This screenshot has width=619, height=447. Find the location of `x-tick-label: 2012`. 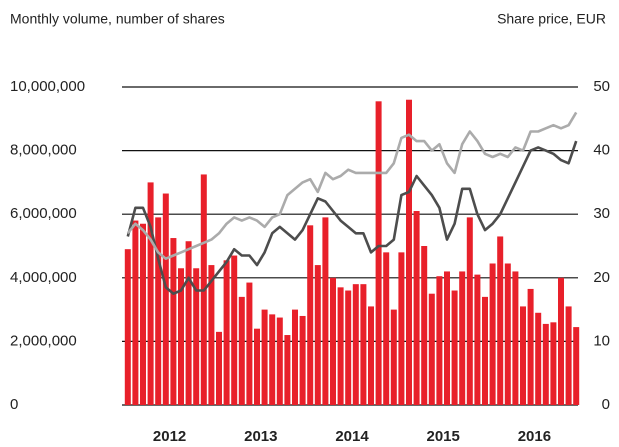

x-tick-label: 2012 is located at coordinates (169, 436).